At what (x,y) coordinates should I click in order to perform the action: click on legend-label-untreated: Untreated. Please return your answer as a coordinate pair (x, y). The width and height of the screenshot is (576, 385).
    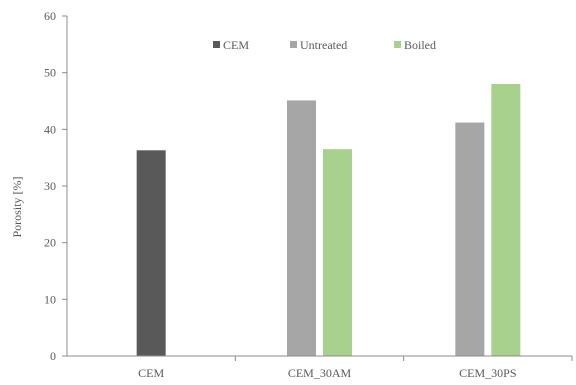
    Looking at the image, I should click on (323, 45).